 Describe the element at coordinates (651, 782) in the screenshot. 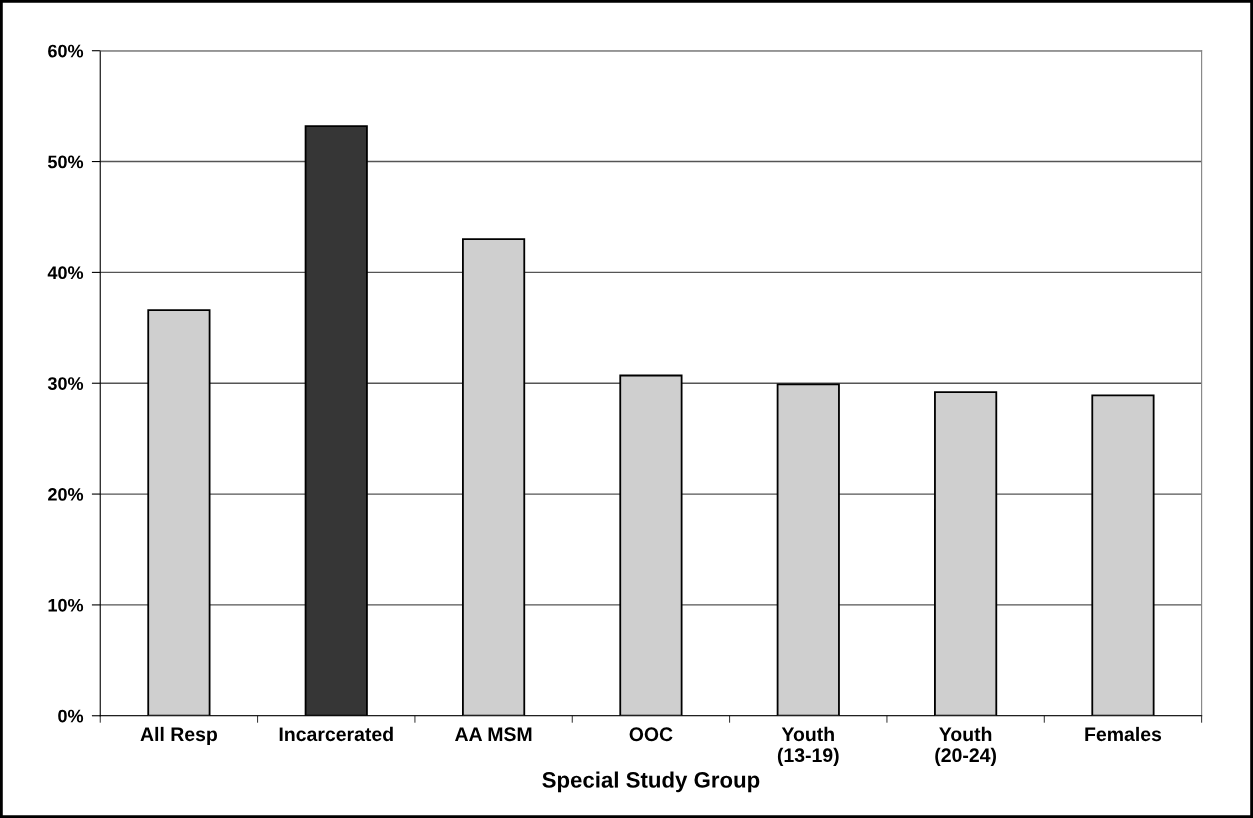

I see `x-axis-title: Special Study Group` at that location.